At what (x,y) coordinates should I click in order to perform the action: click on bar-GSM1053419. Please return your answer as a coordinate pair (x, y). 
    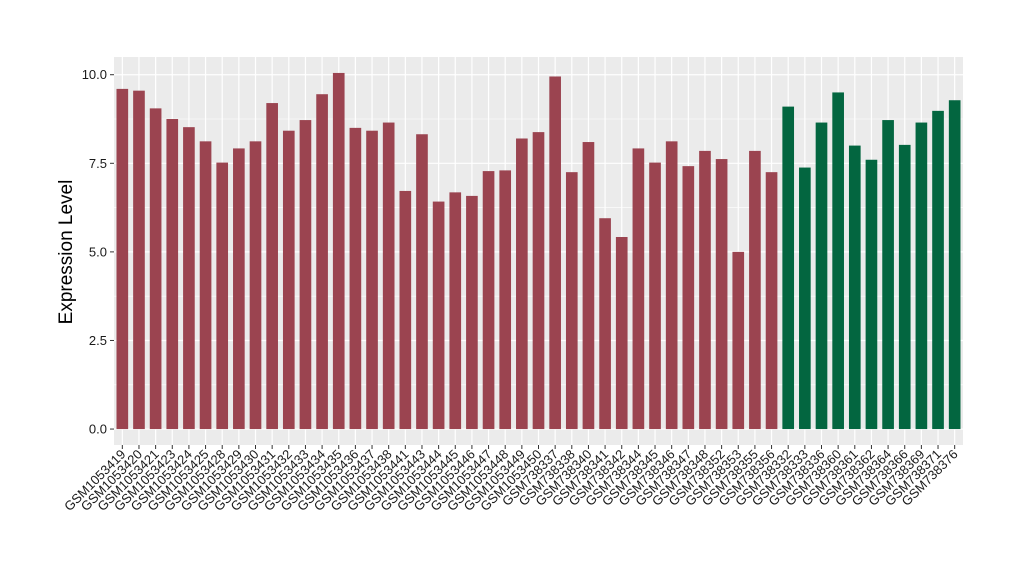
    Looking at the image, I should click on (122, 259).